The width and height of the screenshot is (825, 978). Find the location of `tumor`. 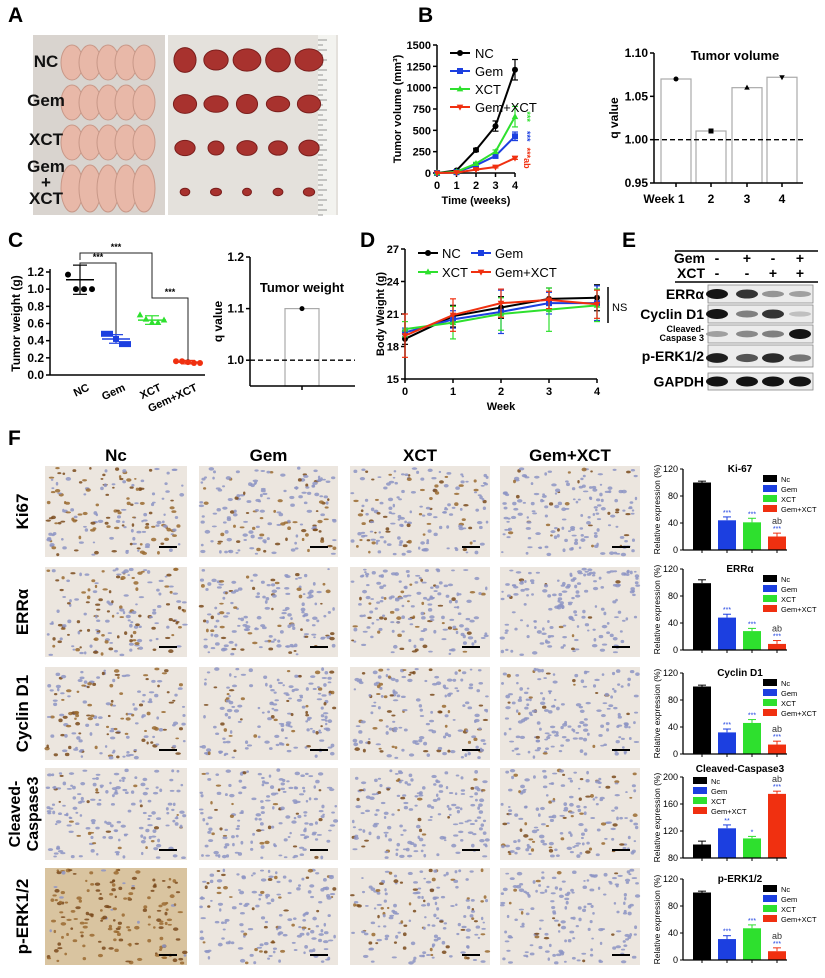

tumor is located at coordinates (309, 104).